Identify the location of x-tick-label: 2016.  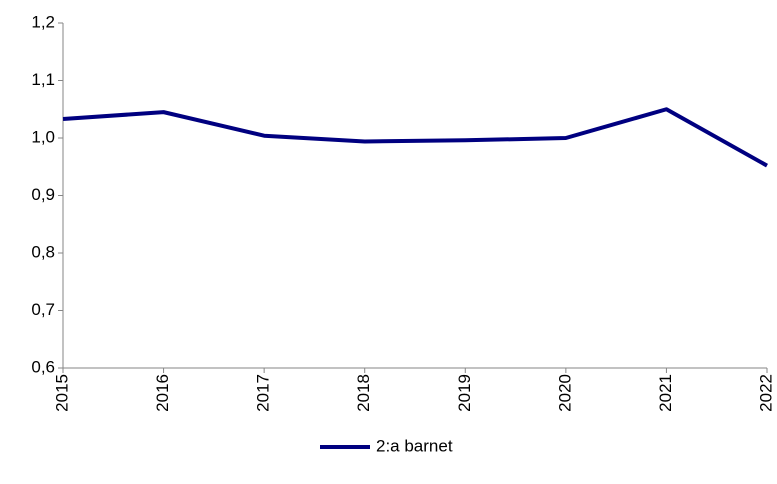
(162, 393).